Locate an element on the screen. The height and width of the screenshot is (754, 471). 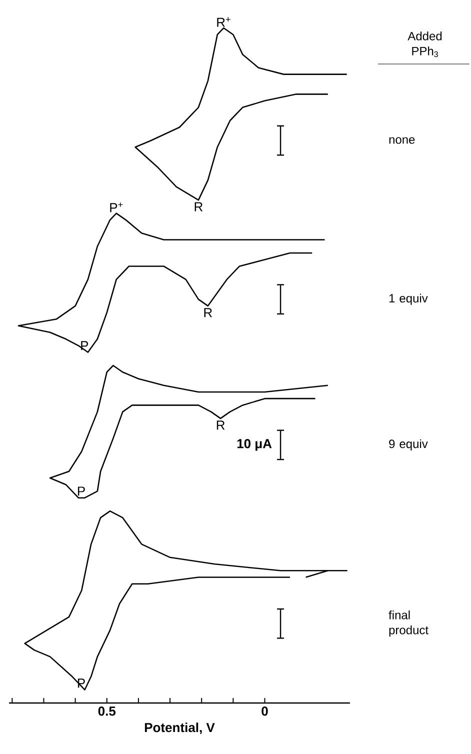
text: 9 equiv is located at coordinates (408, 445).